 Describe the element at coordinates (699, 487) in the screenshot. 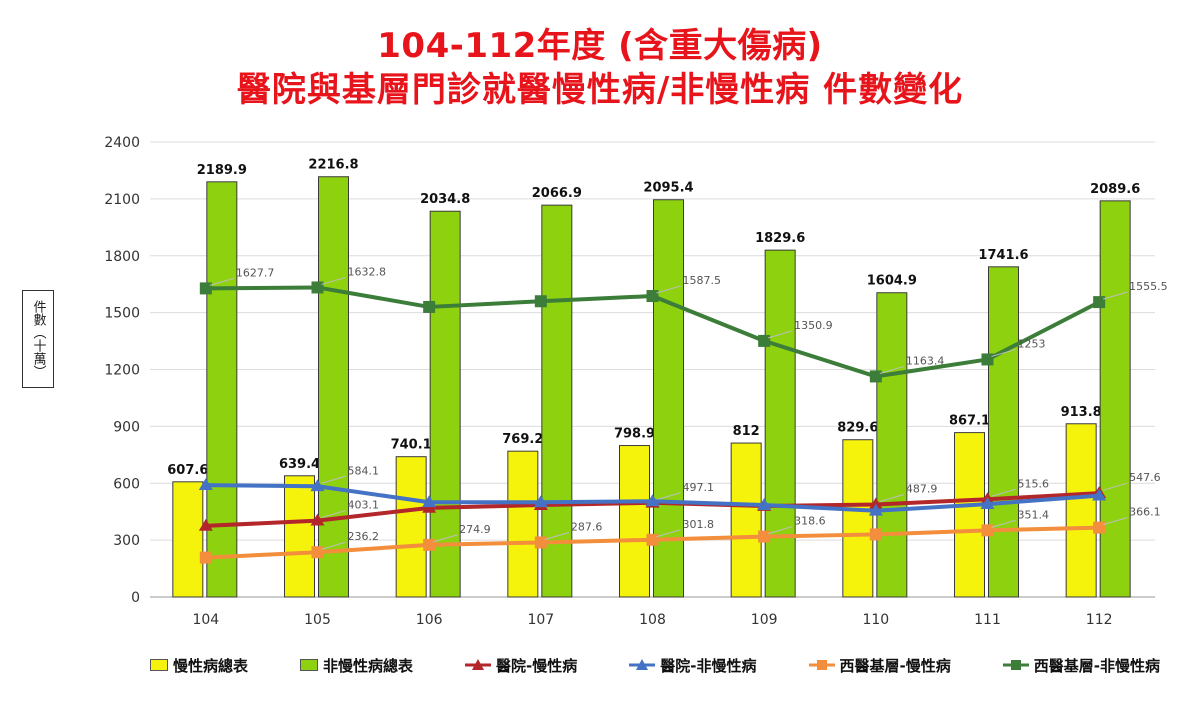

I see `line-data-label: 497.1` at that location.